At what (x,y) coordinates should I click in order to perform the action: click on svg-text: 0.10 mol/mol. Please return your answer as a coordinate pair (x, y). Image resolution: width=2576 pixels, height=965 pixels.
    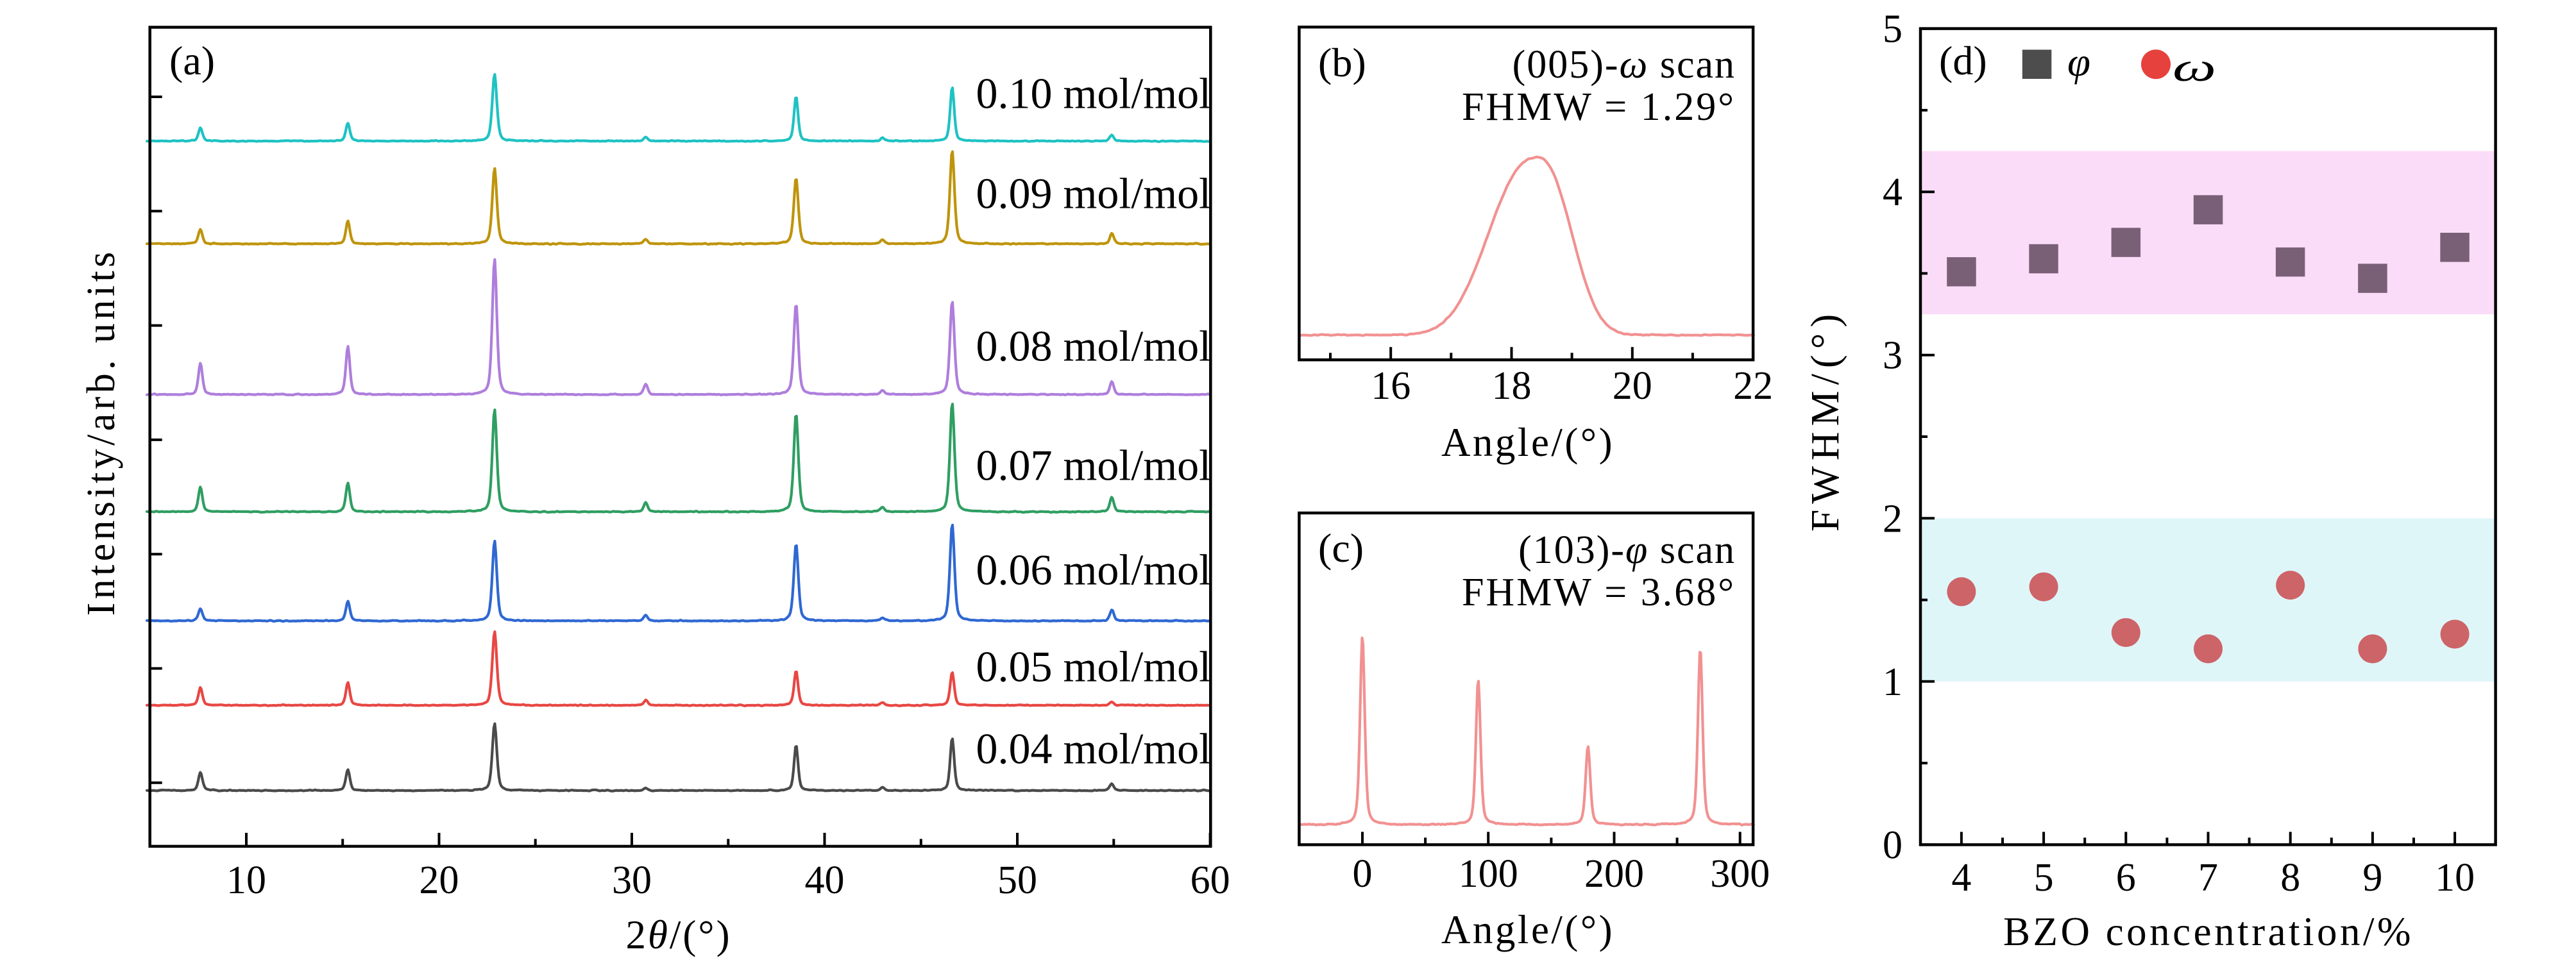
    Looking at the image, I should click on (1093, 93).